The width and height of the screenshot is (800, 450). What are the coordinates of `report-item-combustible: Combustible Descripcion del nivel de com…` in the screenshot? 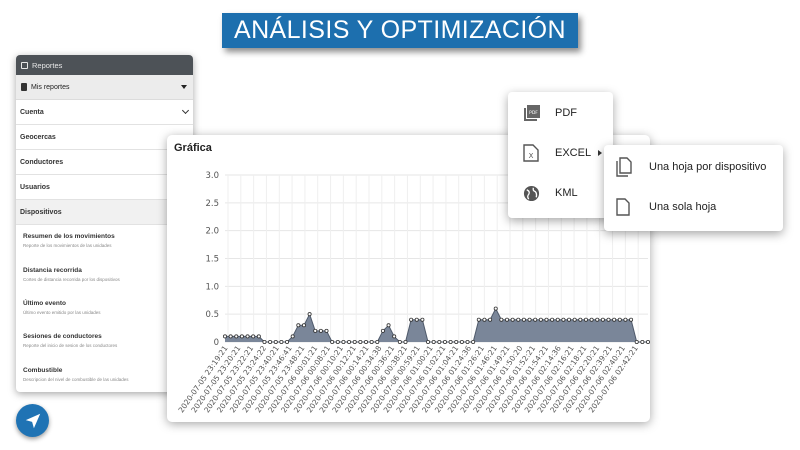 It's located at (76, 374).